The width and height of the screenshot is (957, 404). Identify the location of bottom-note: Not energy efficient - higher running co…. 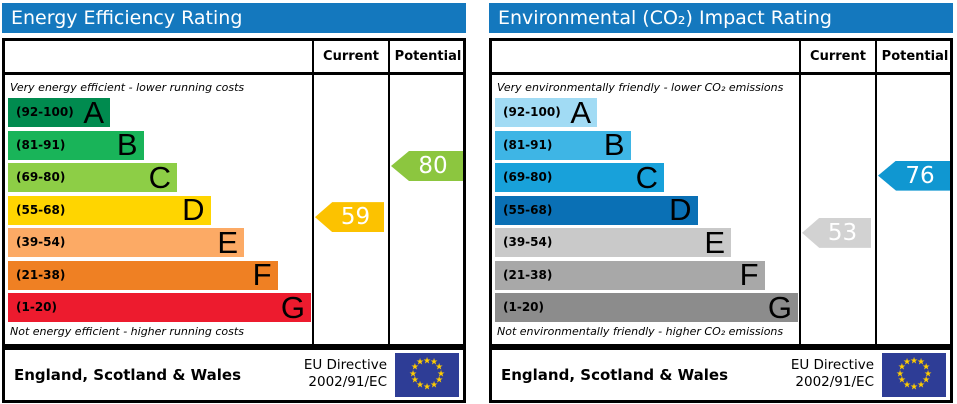
(127, 331).